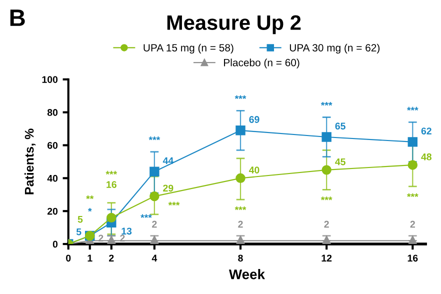 Image resolution: width=441 pixels, height=294 pixels. I want to click on data-label: 48, so click(426, 156).